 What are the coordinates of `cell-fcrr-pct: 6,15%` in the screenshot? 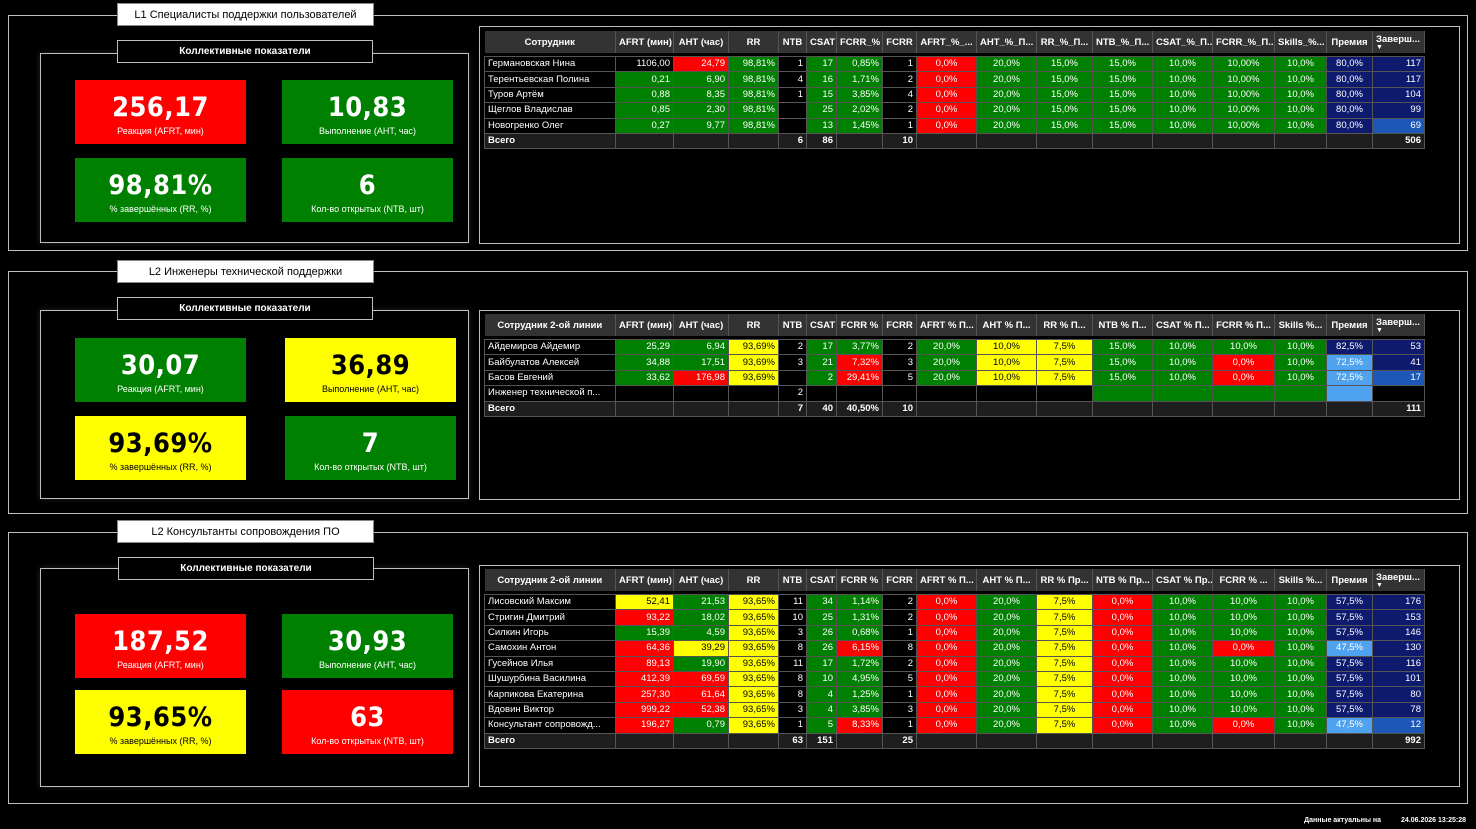 It's located at (859, 648).